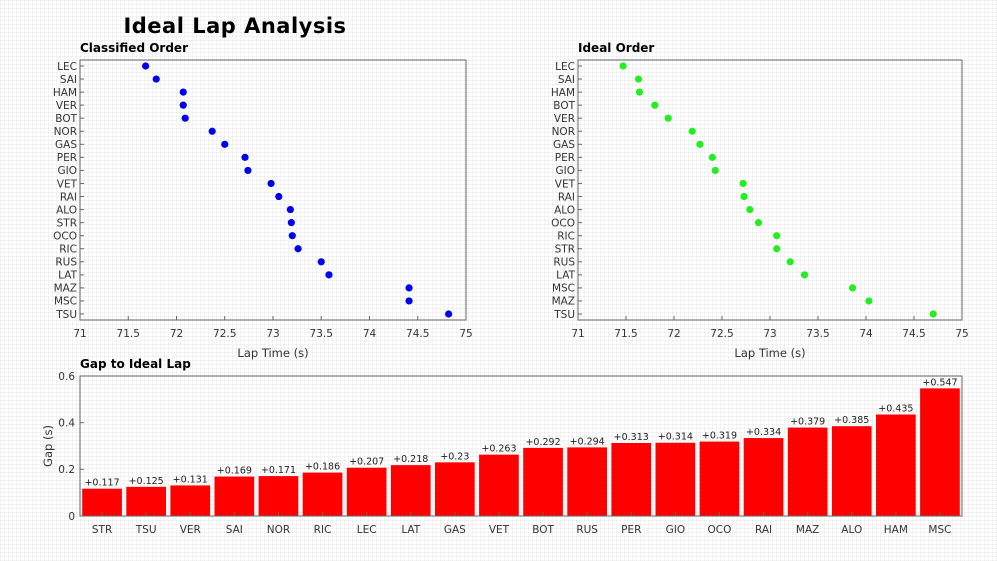 Image resolution: width=997 pixels, height=561 pixels. I want to click on classified-x-tick-label: 74.5, so click(417, 334).